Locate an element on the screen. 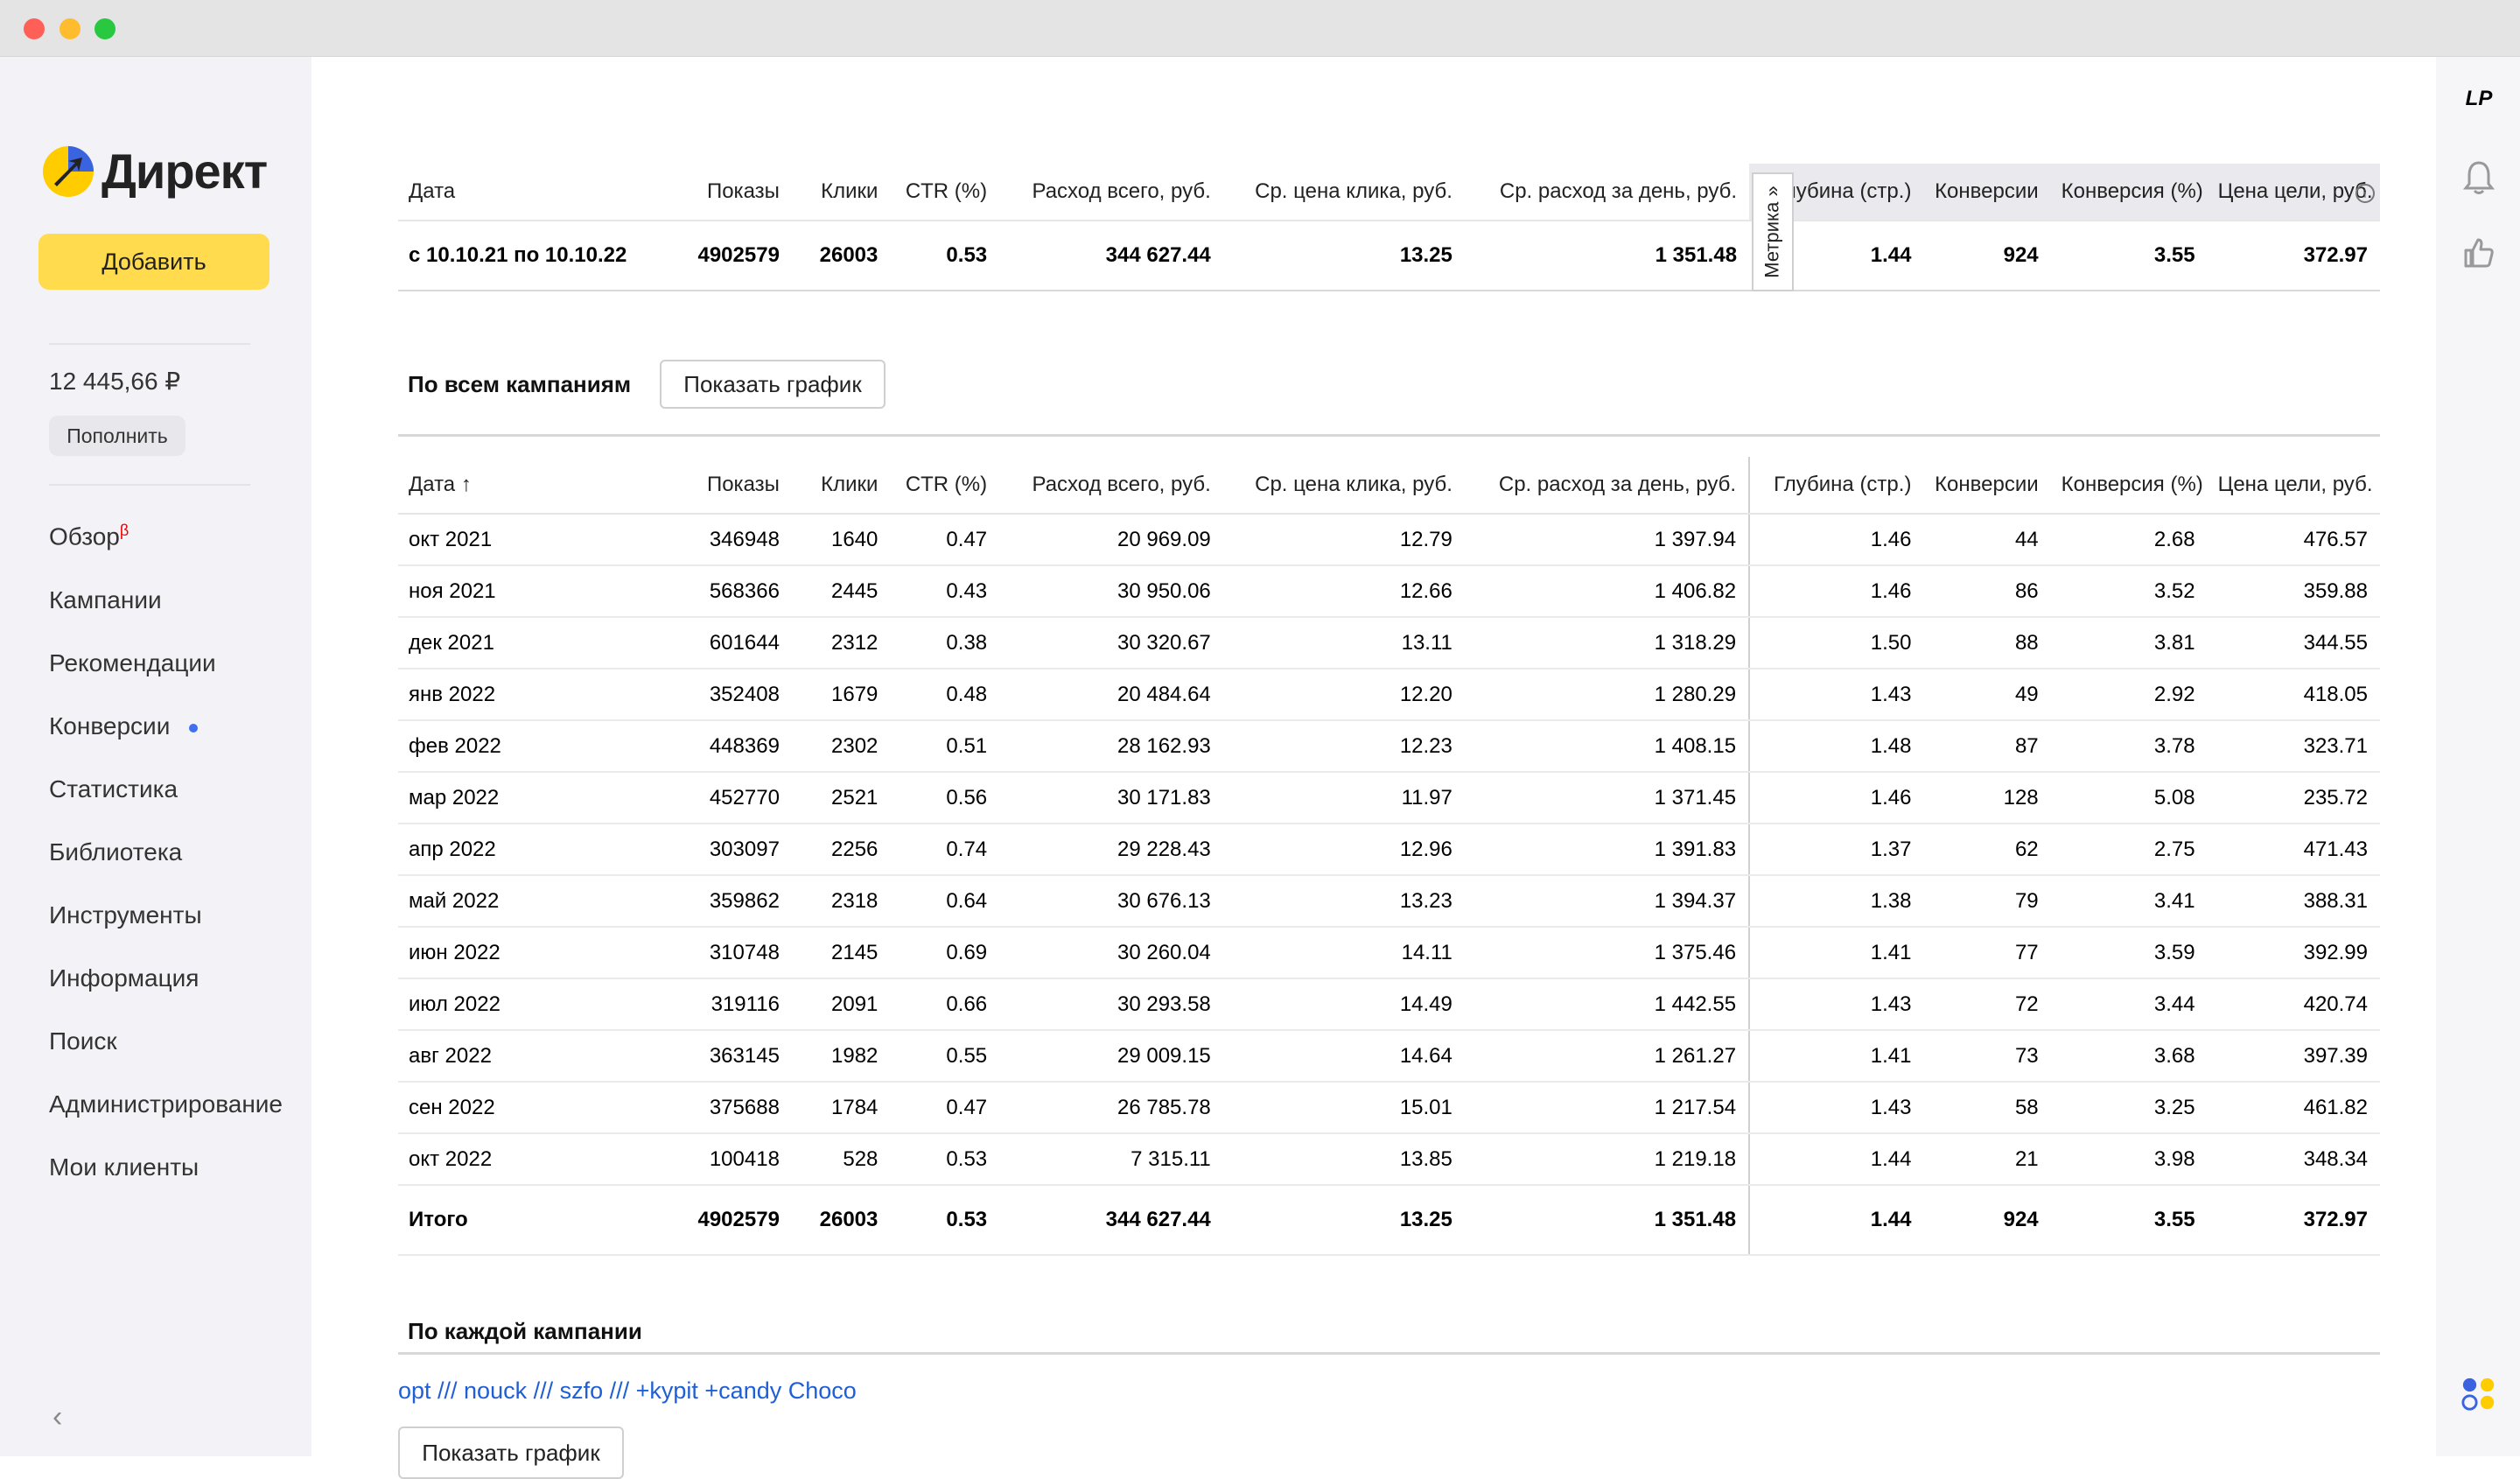 This screenshot has width=2520, height=1479. table-cell: 1 442.55 is located at coordinates (1607, 1004).